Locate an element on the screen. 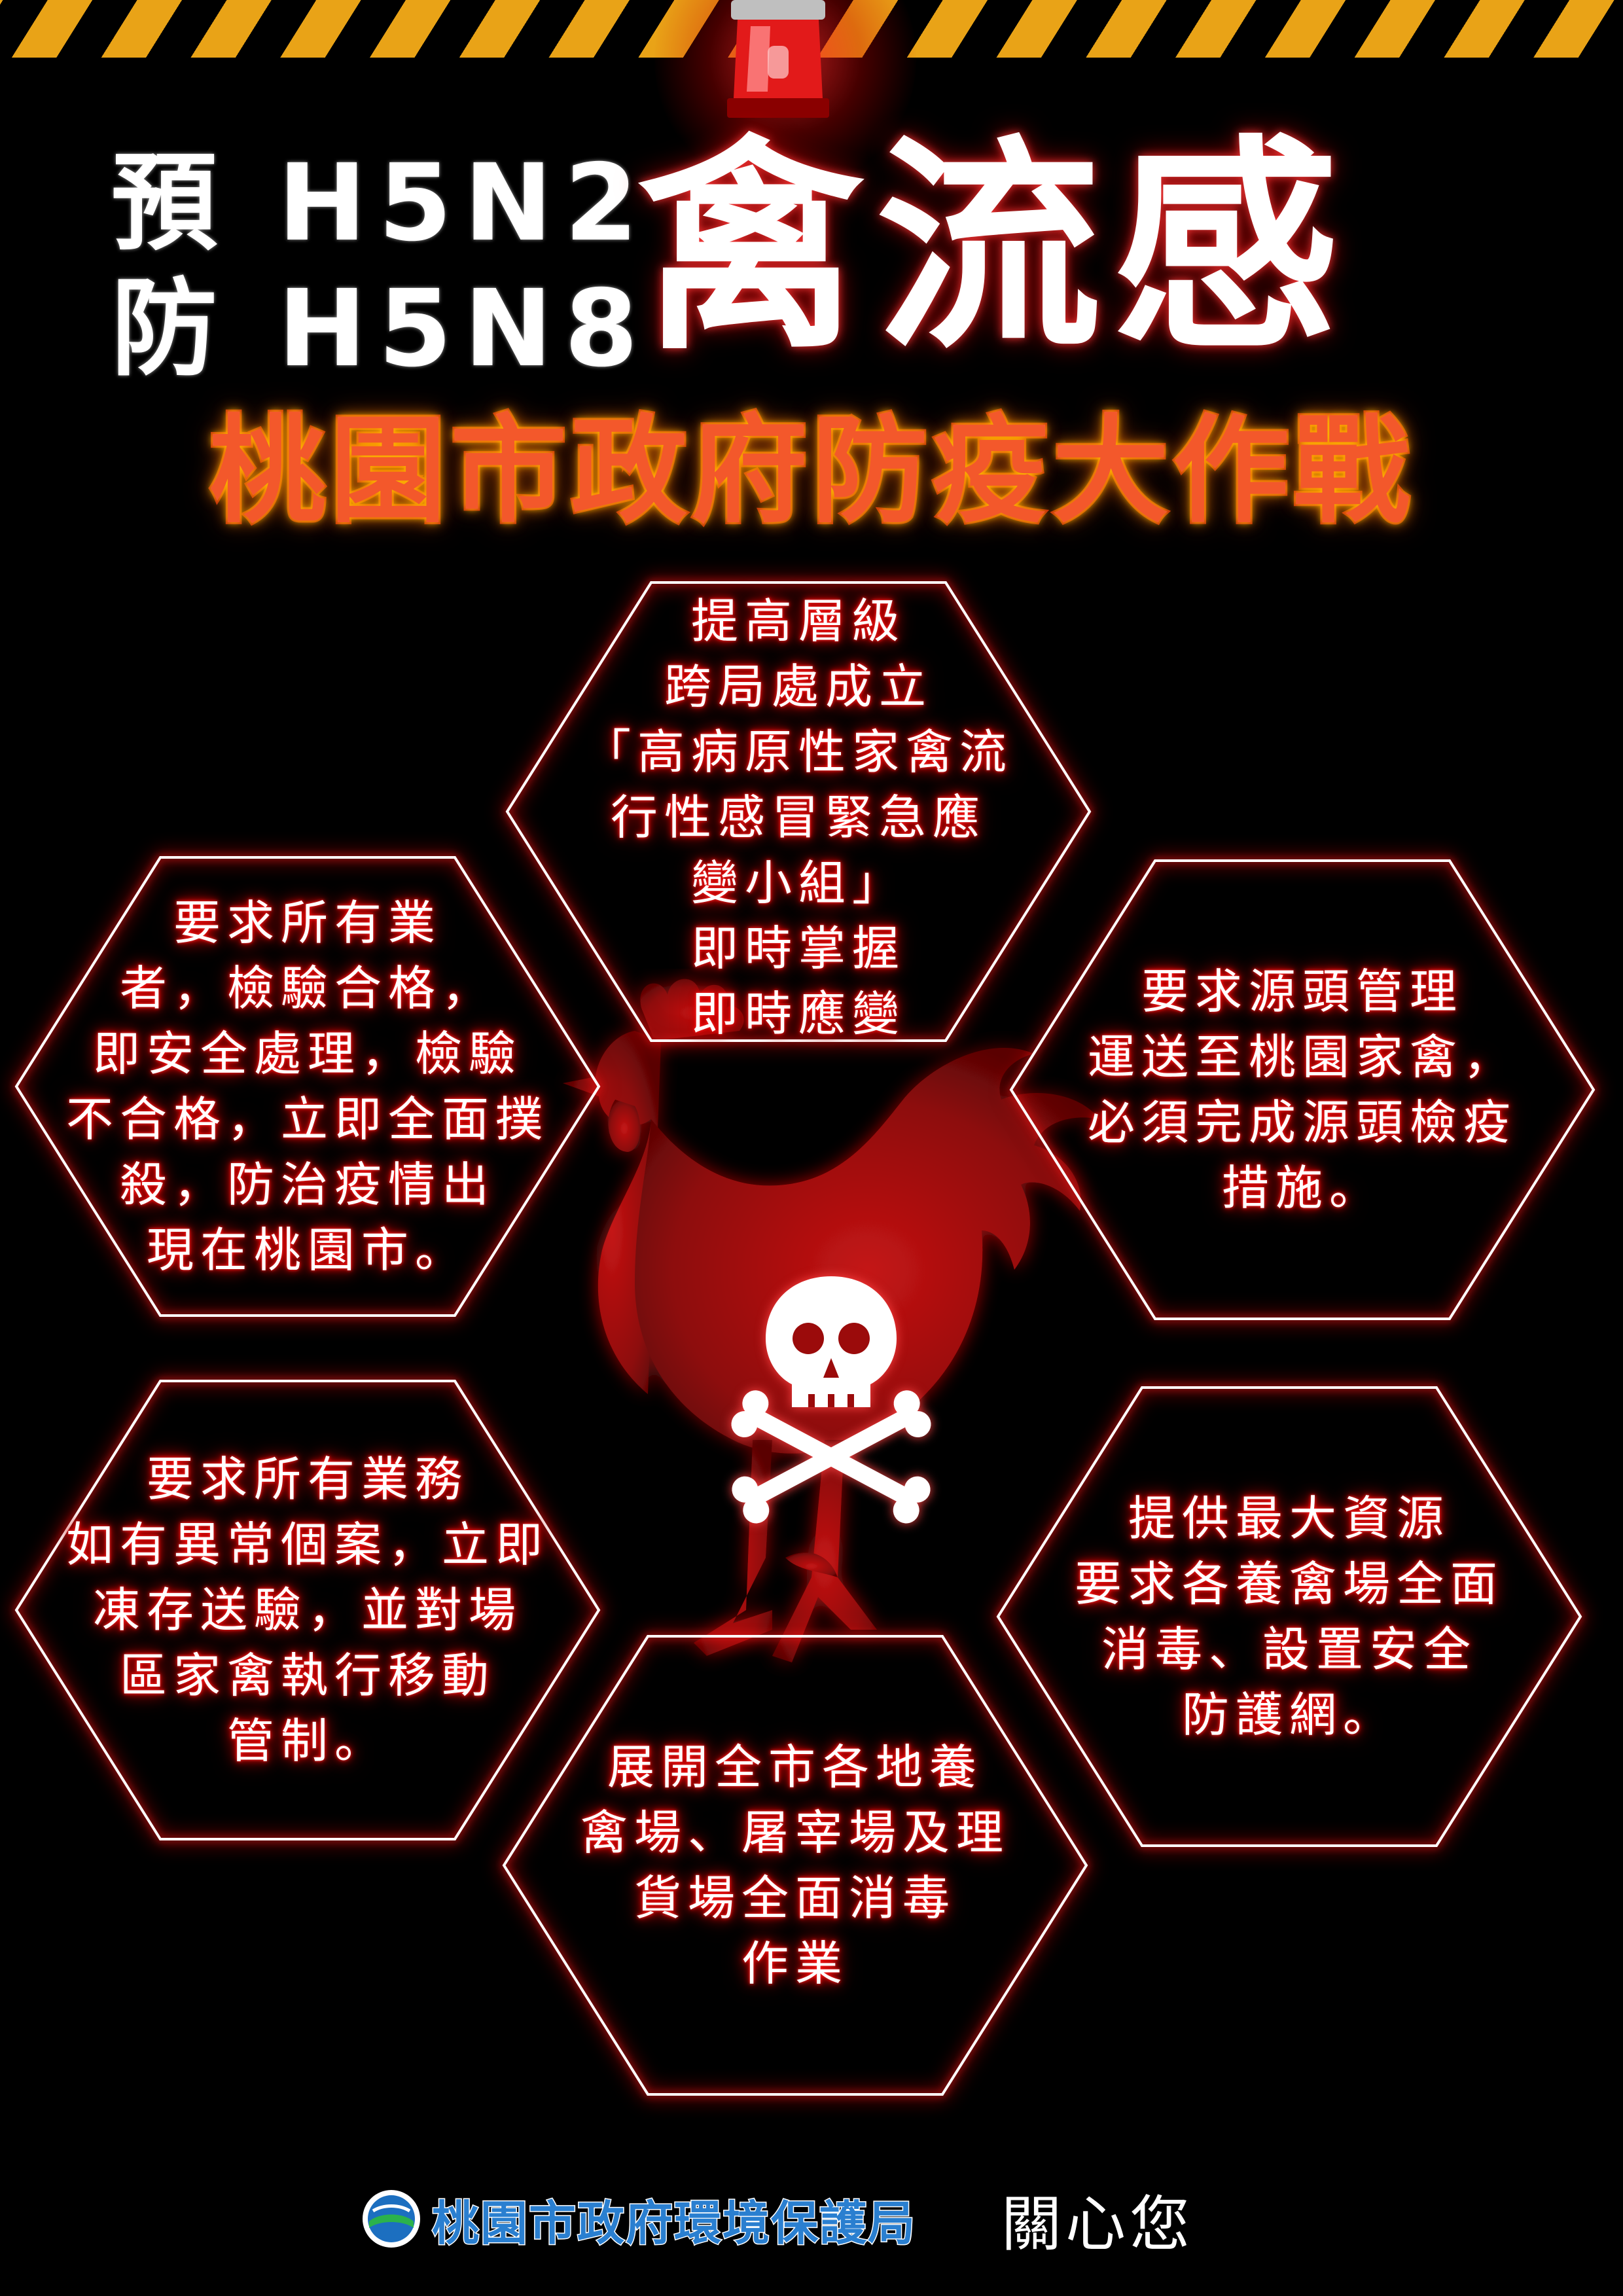 The height and width of the screenshot is (2296, 1623). hexagon-text-line: 凍存送驗，並對場 is located at coordinates (307, 1610).